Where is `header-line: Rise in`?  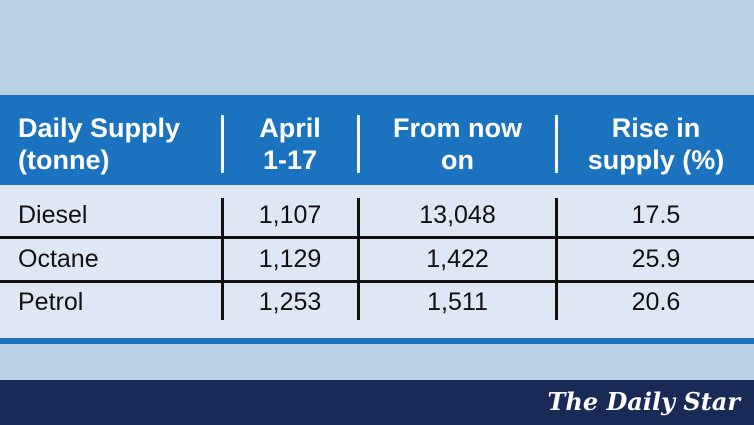 header-line: Rise in is located at coordinates (656, 128).